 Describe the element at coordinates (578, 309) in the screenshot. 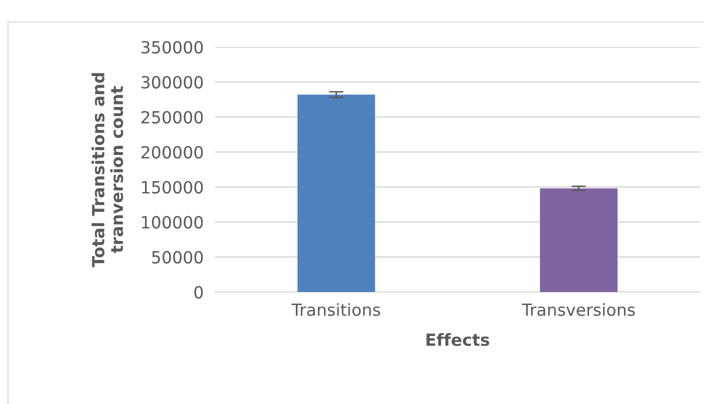

I see `x-tick-label: Transversions` at that location.